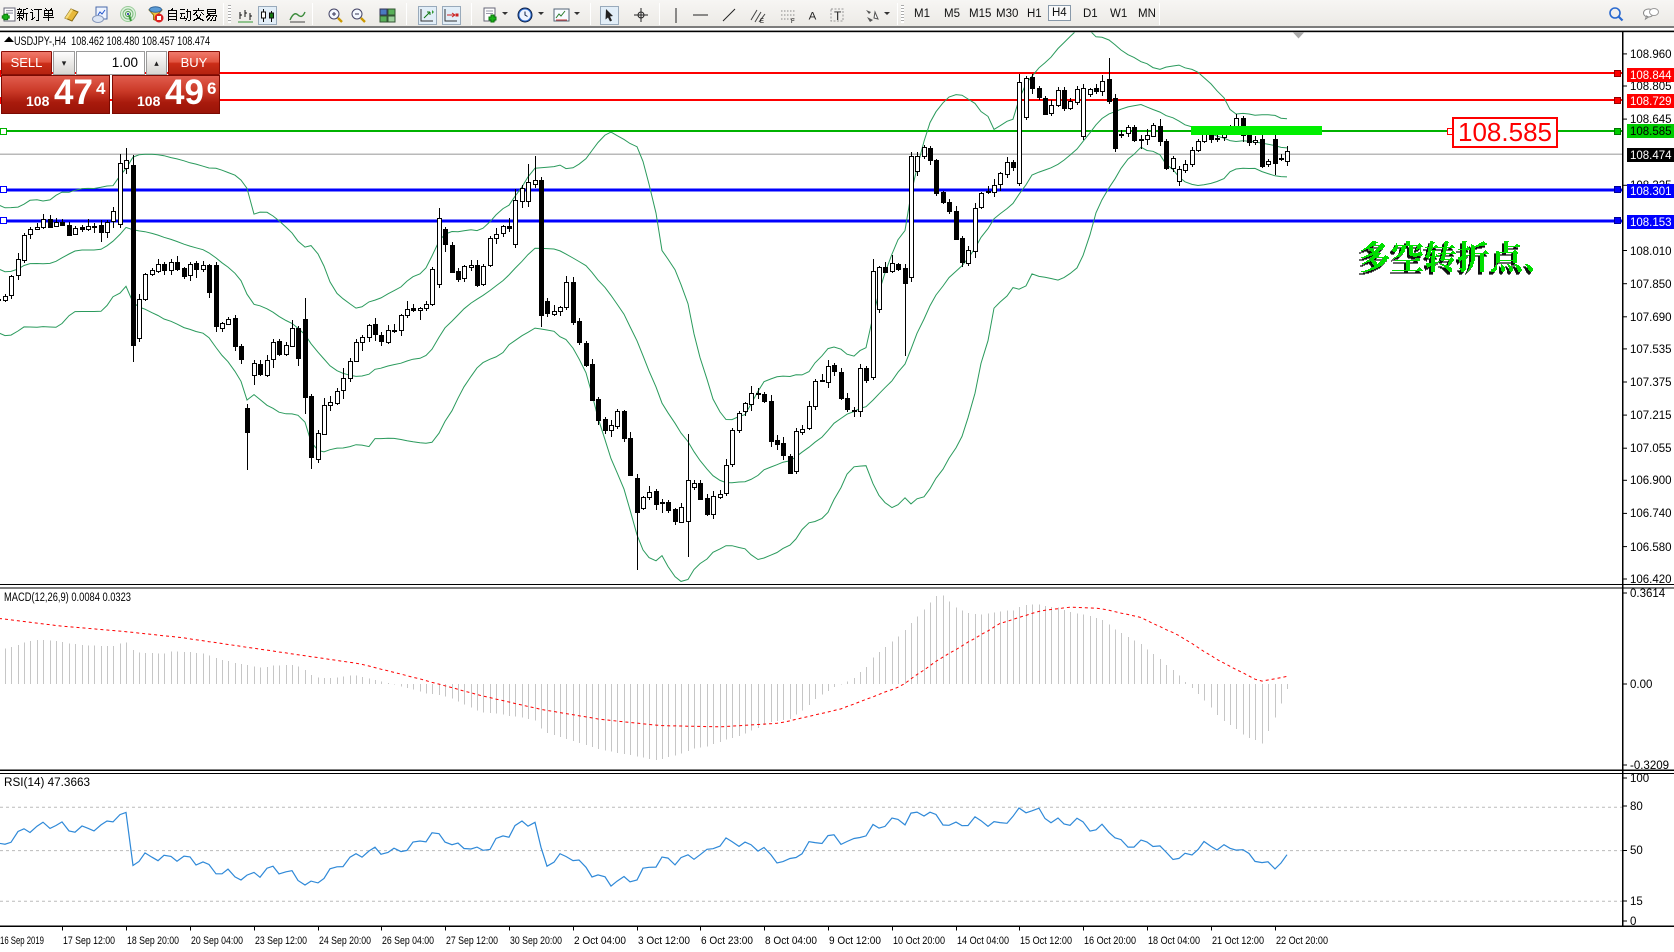 The height and width of the screenshot is (952, 1674). What do you see at coordinates (727, 941) in the screenshot?
I see `svg-text: 6 Oct 23:00` at bounding box center [727, 941].